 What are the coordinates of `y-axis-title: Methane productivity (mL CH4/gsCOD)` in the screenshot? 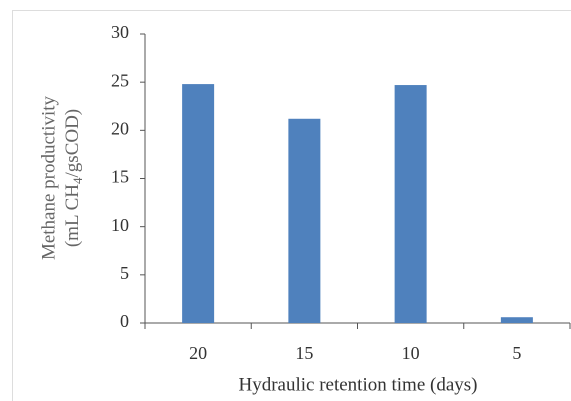 It's located at (61, 177).